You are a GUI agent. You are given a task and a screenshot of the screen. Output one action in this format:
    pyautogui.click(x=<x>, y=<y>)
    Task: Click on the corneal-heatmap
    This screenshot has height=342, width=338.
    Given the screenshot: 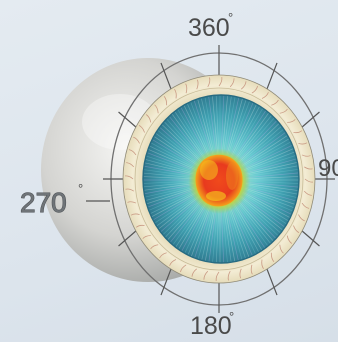 What is the action you would take?
    pyautogui.click(x=219, y=181)
    